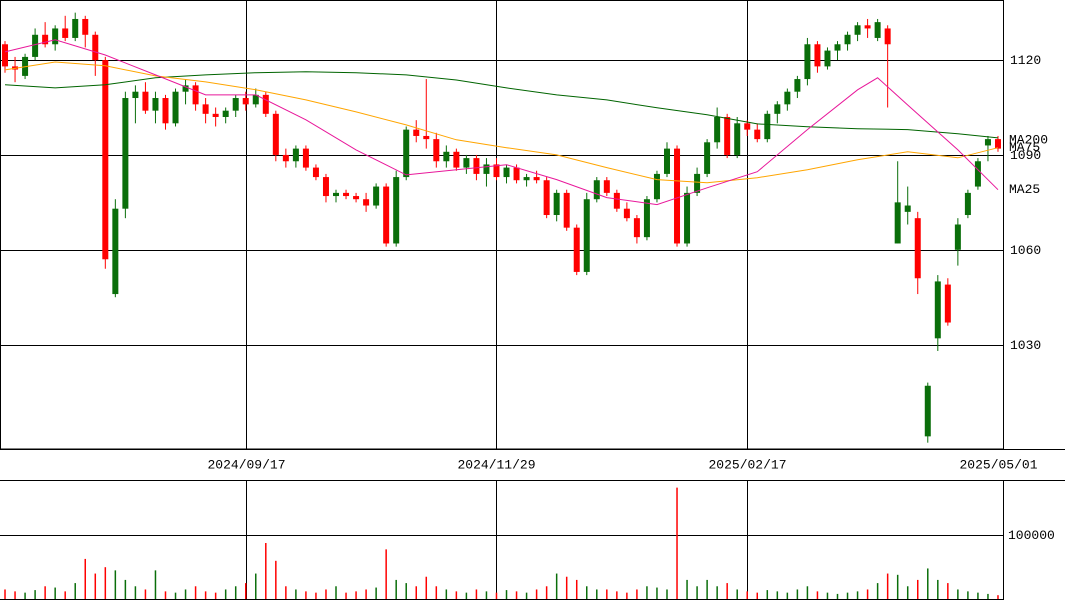 The image size is (1065, 600). What do you see at coordinates (1031, 535) in the screenshot?
I see `volume-tick-label: 100000` at bounding box center [1031, 535].